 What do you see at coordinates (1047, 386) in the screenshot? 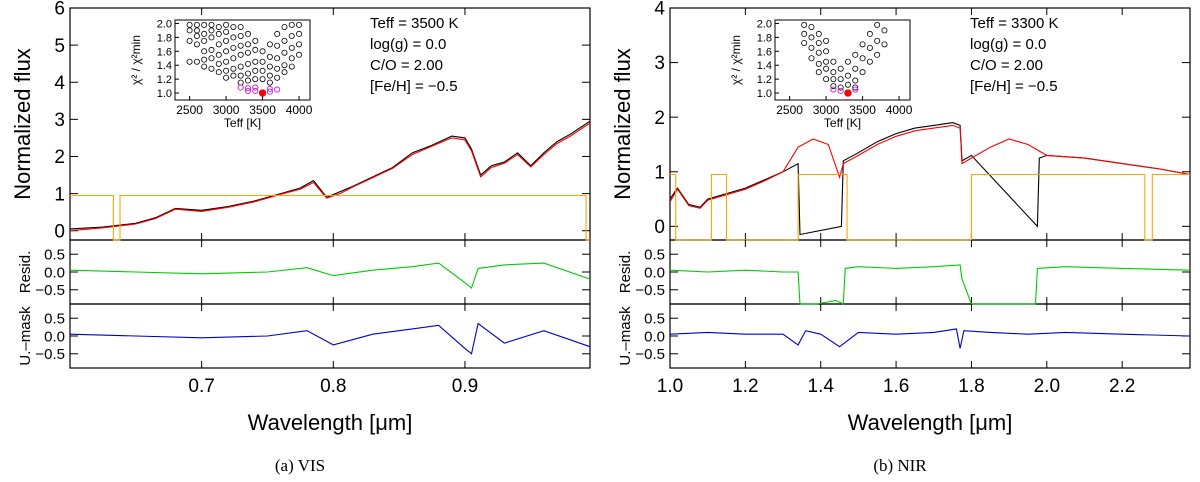
I see `xtick-label: 2.0` at bounding box center [1047, 386].